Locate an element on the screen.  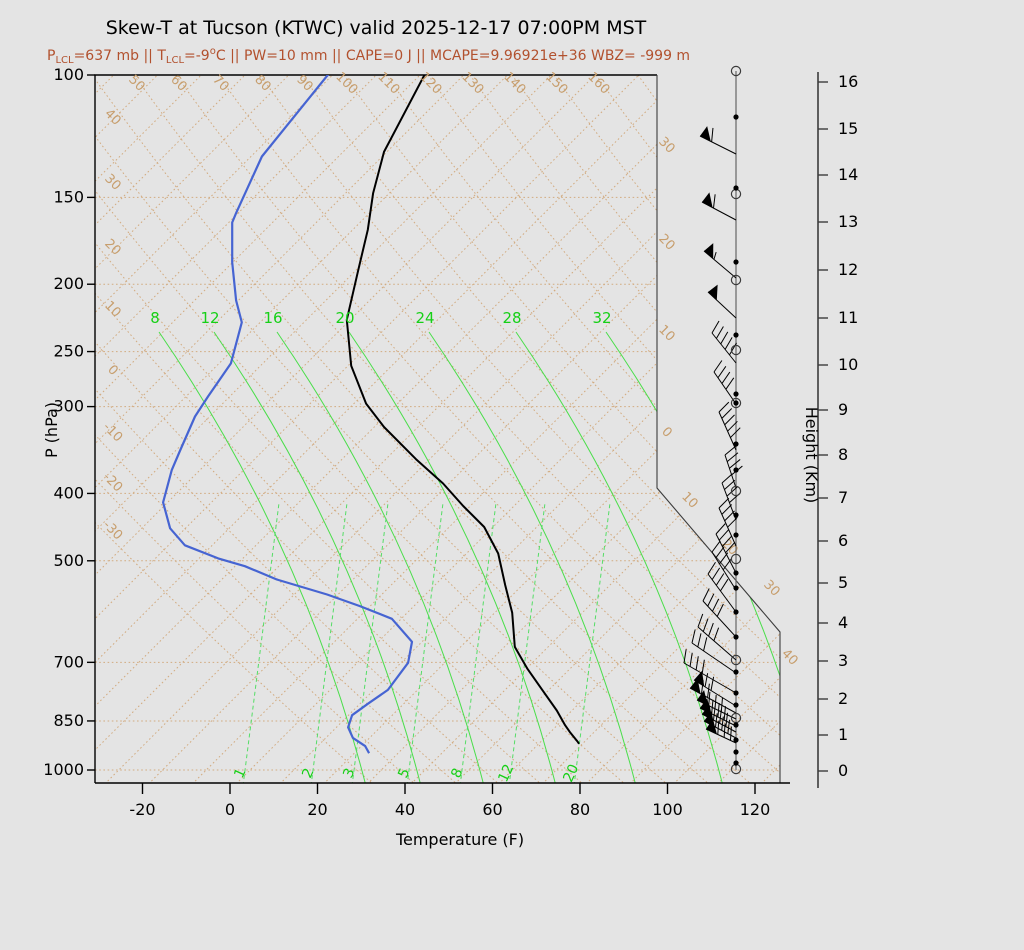
adiabat-label: 90 is located at coordinates (304, 83).